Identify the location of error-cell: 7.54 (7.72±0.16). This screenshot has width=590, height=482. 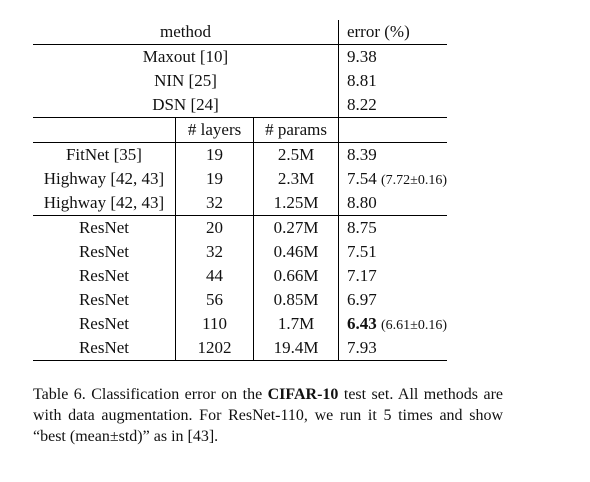
(392, 179).